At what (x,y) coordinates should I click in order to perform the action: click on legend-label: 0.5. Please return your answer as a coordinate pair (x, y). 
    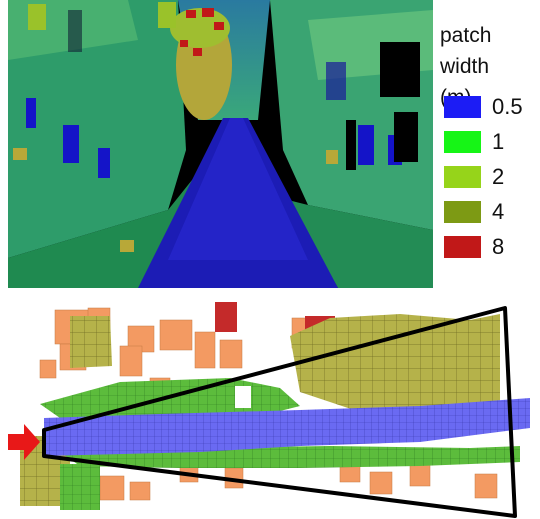
    Looking at the image, I should click on (507, 106).